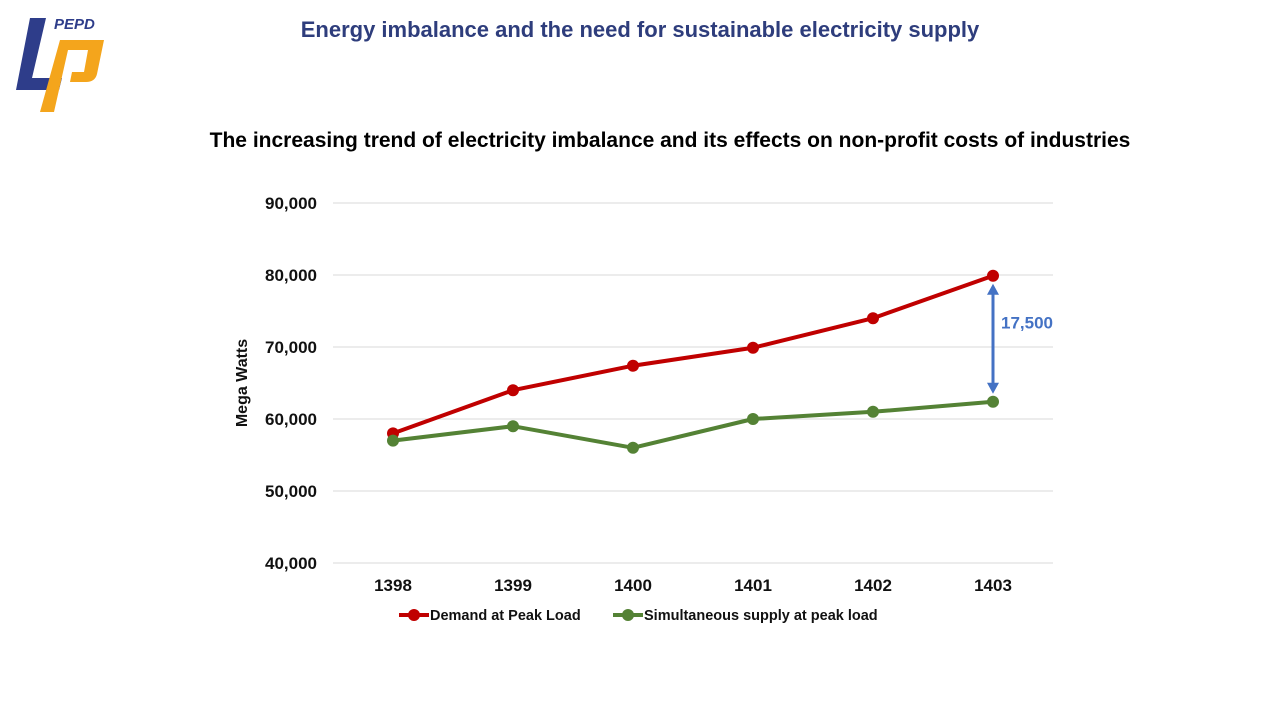  What do you see at coordinates (291, 491) in the screenshot?
I see `y-tick-label: 50,000` at bounding box center [291, 491].